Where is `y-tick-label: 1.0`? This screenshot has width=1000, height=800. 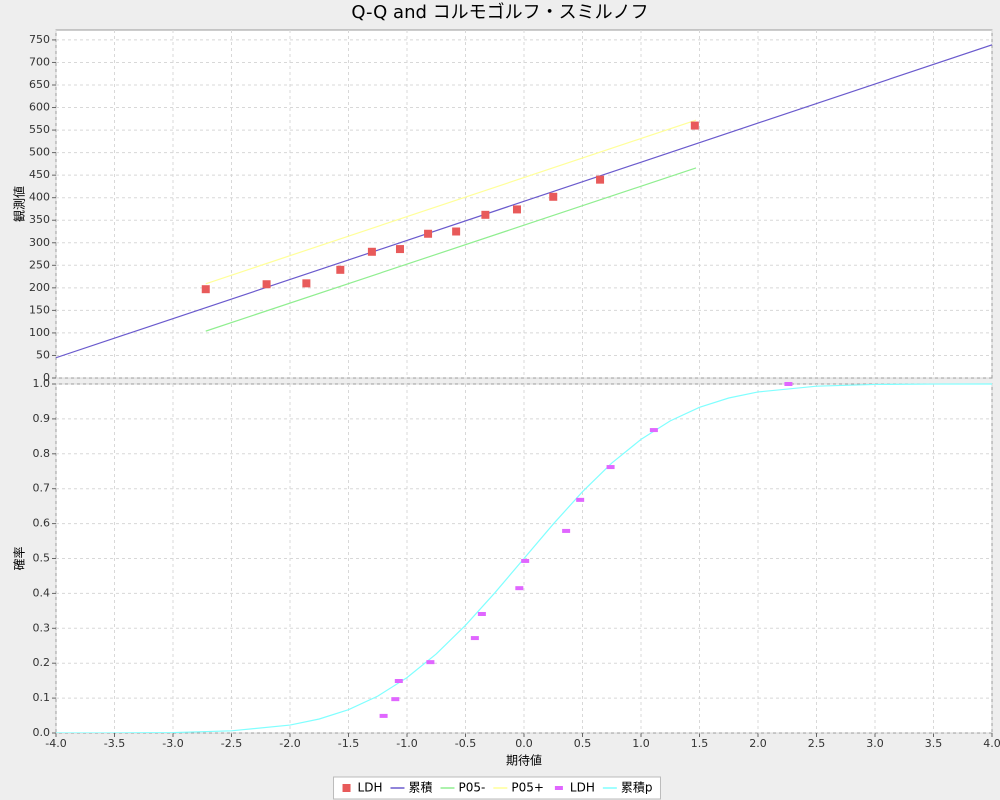
y-tick-label: 1.0 is located at coordinates (42, 383).